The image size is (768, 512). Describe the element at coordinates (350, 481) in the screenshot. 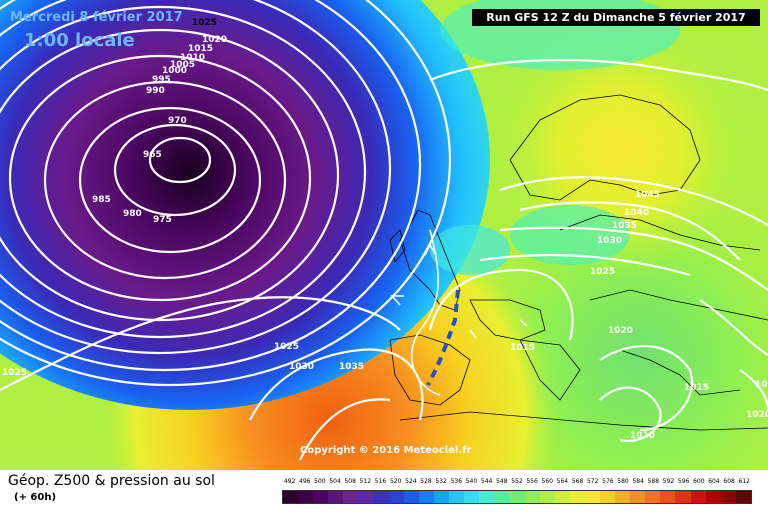

I see `scale-label: 508` at that location.